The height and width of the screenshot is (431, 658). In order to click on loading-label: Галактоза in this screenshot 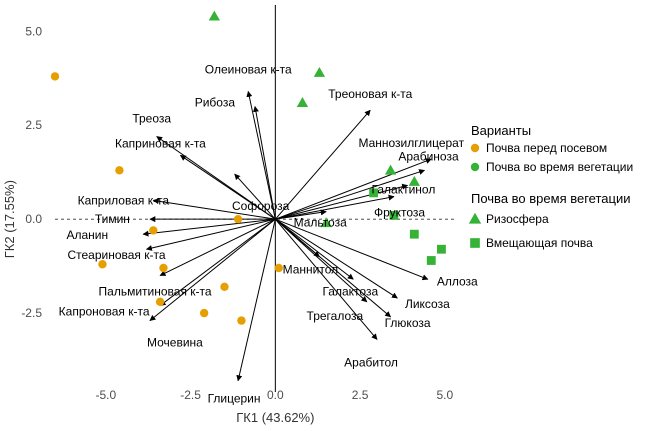, I will do `click(350, 291)`.